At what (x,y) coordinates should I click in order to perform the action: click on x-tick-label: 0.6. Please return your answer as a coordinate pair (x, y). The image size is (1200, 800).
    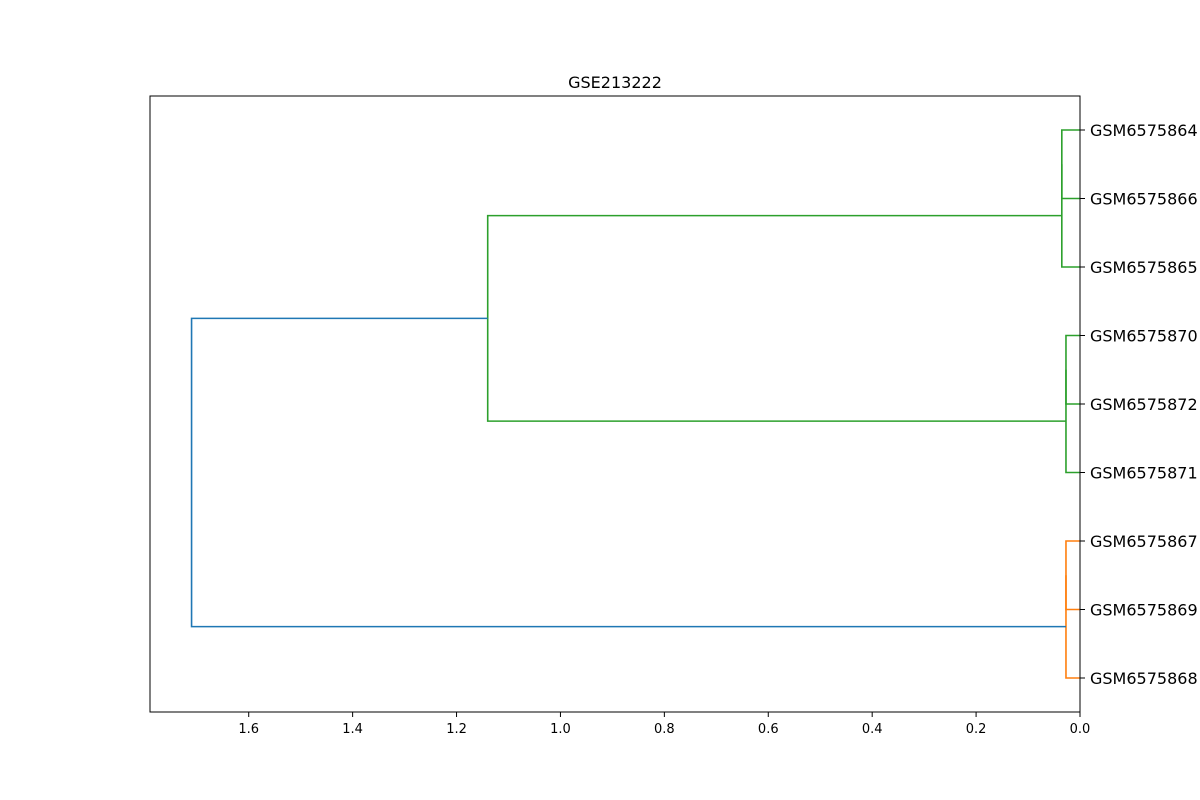
    Looking at the image, I should click on (768, 729).